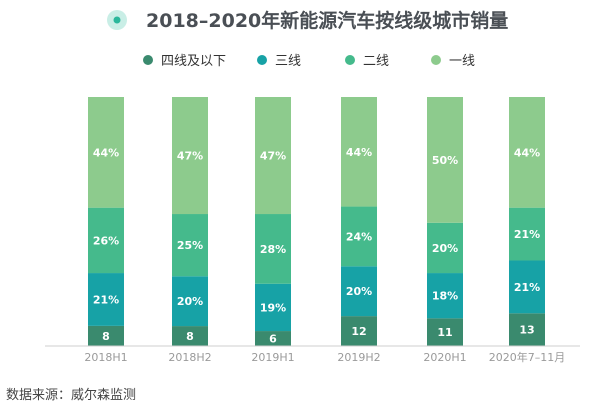 The height and width of the screenshot is (412, 614). Describe the element at coordinates (327, 20) in the screenshot. I see `chart-title: 2018–2020年新能源汽车按线级城市销量` at that location.